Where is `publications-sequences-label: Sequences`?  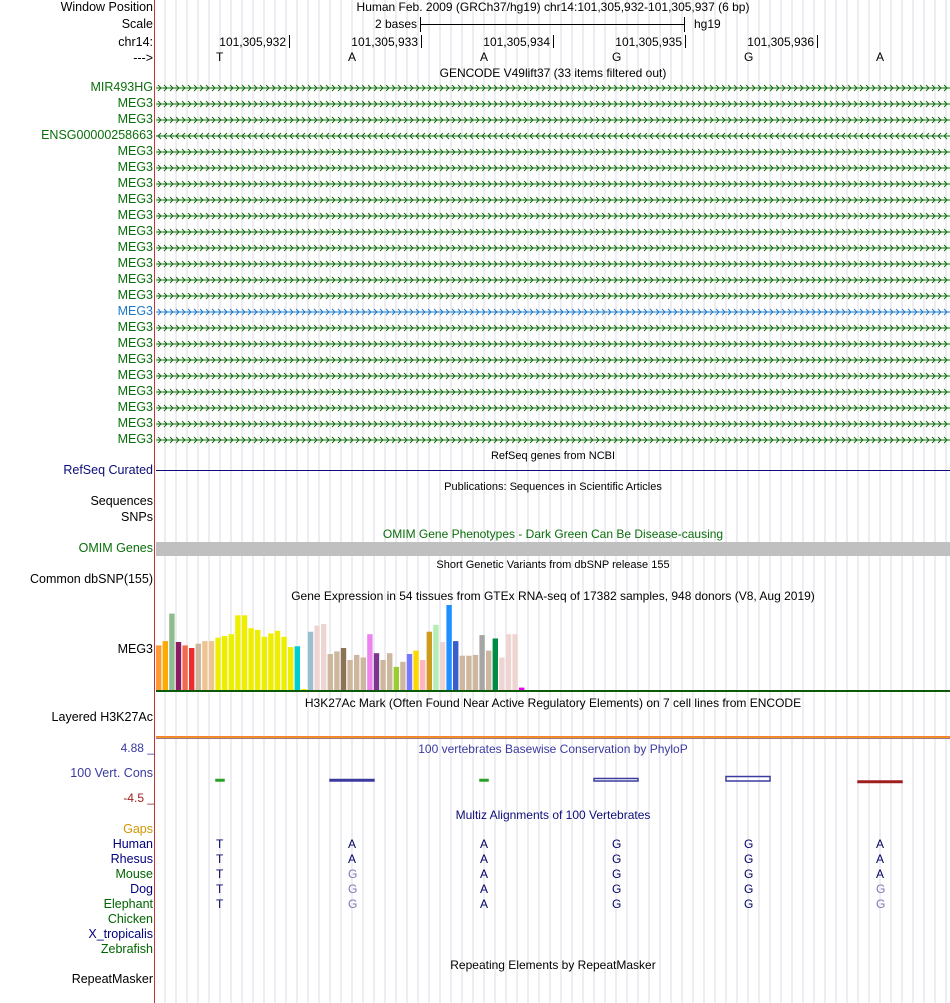
publications-sequences-label: Sequences is located at coordinates (121, 501).